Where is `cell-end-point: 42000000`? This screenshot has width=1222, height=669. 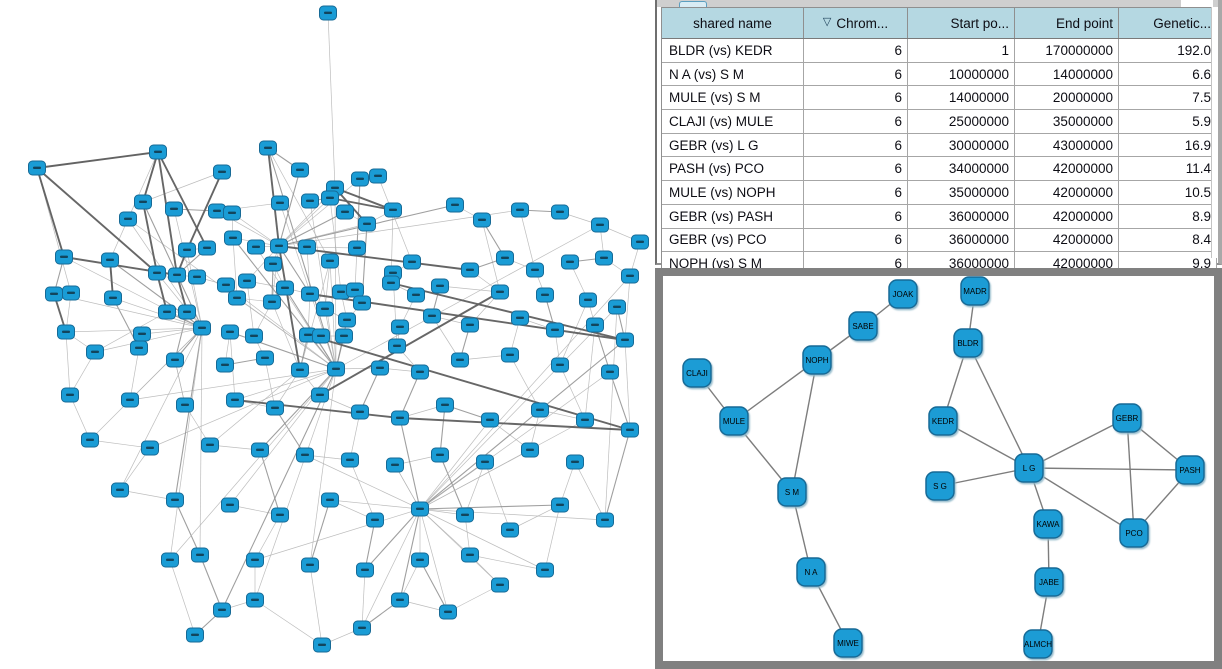
cell-end-point: 42000000 is located at coordinates (1067, 216).